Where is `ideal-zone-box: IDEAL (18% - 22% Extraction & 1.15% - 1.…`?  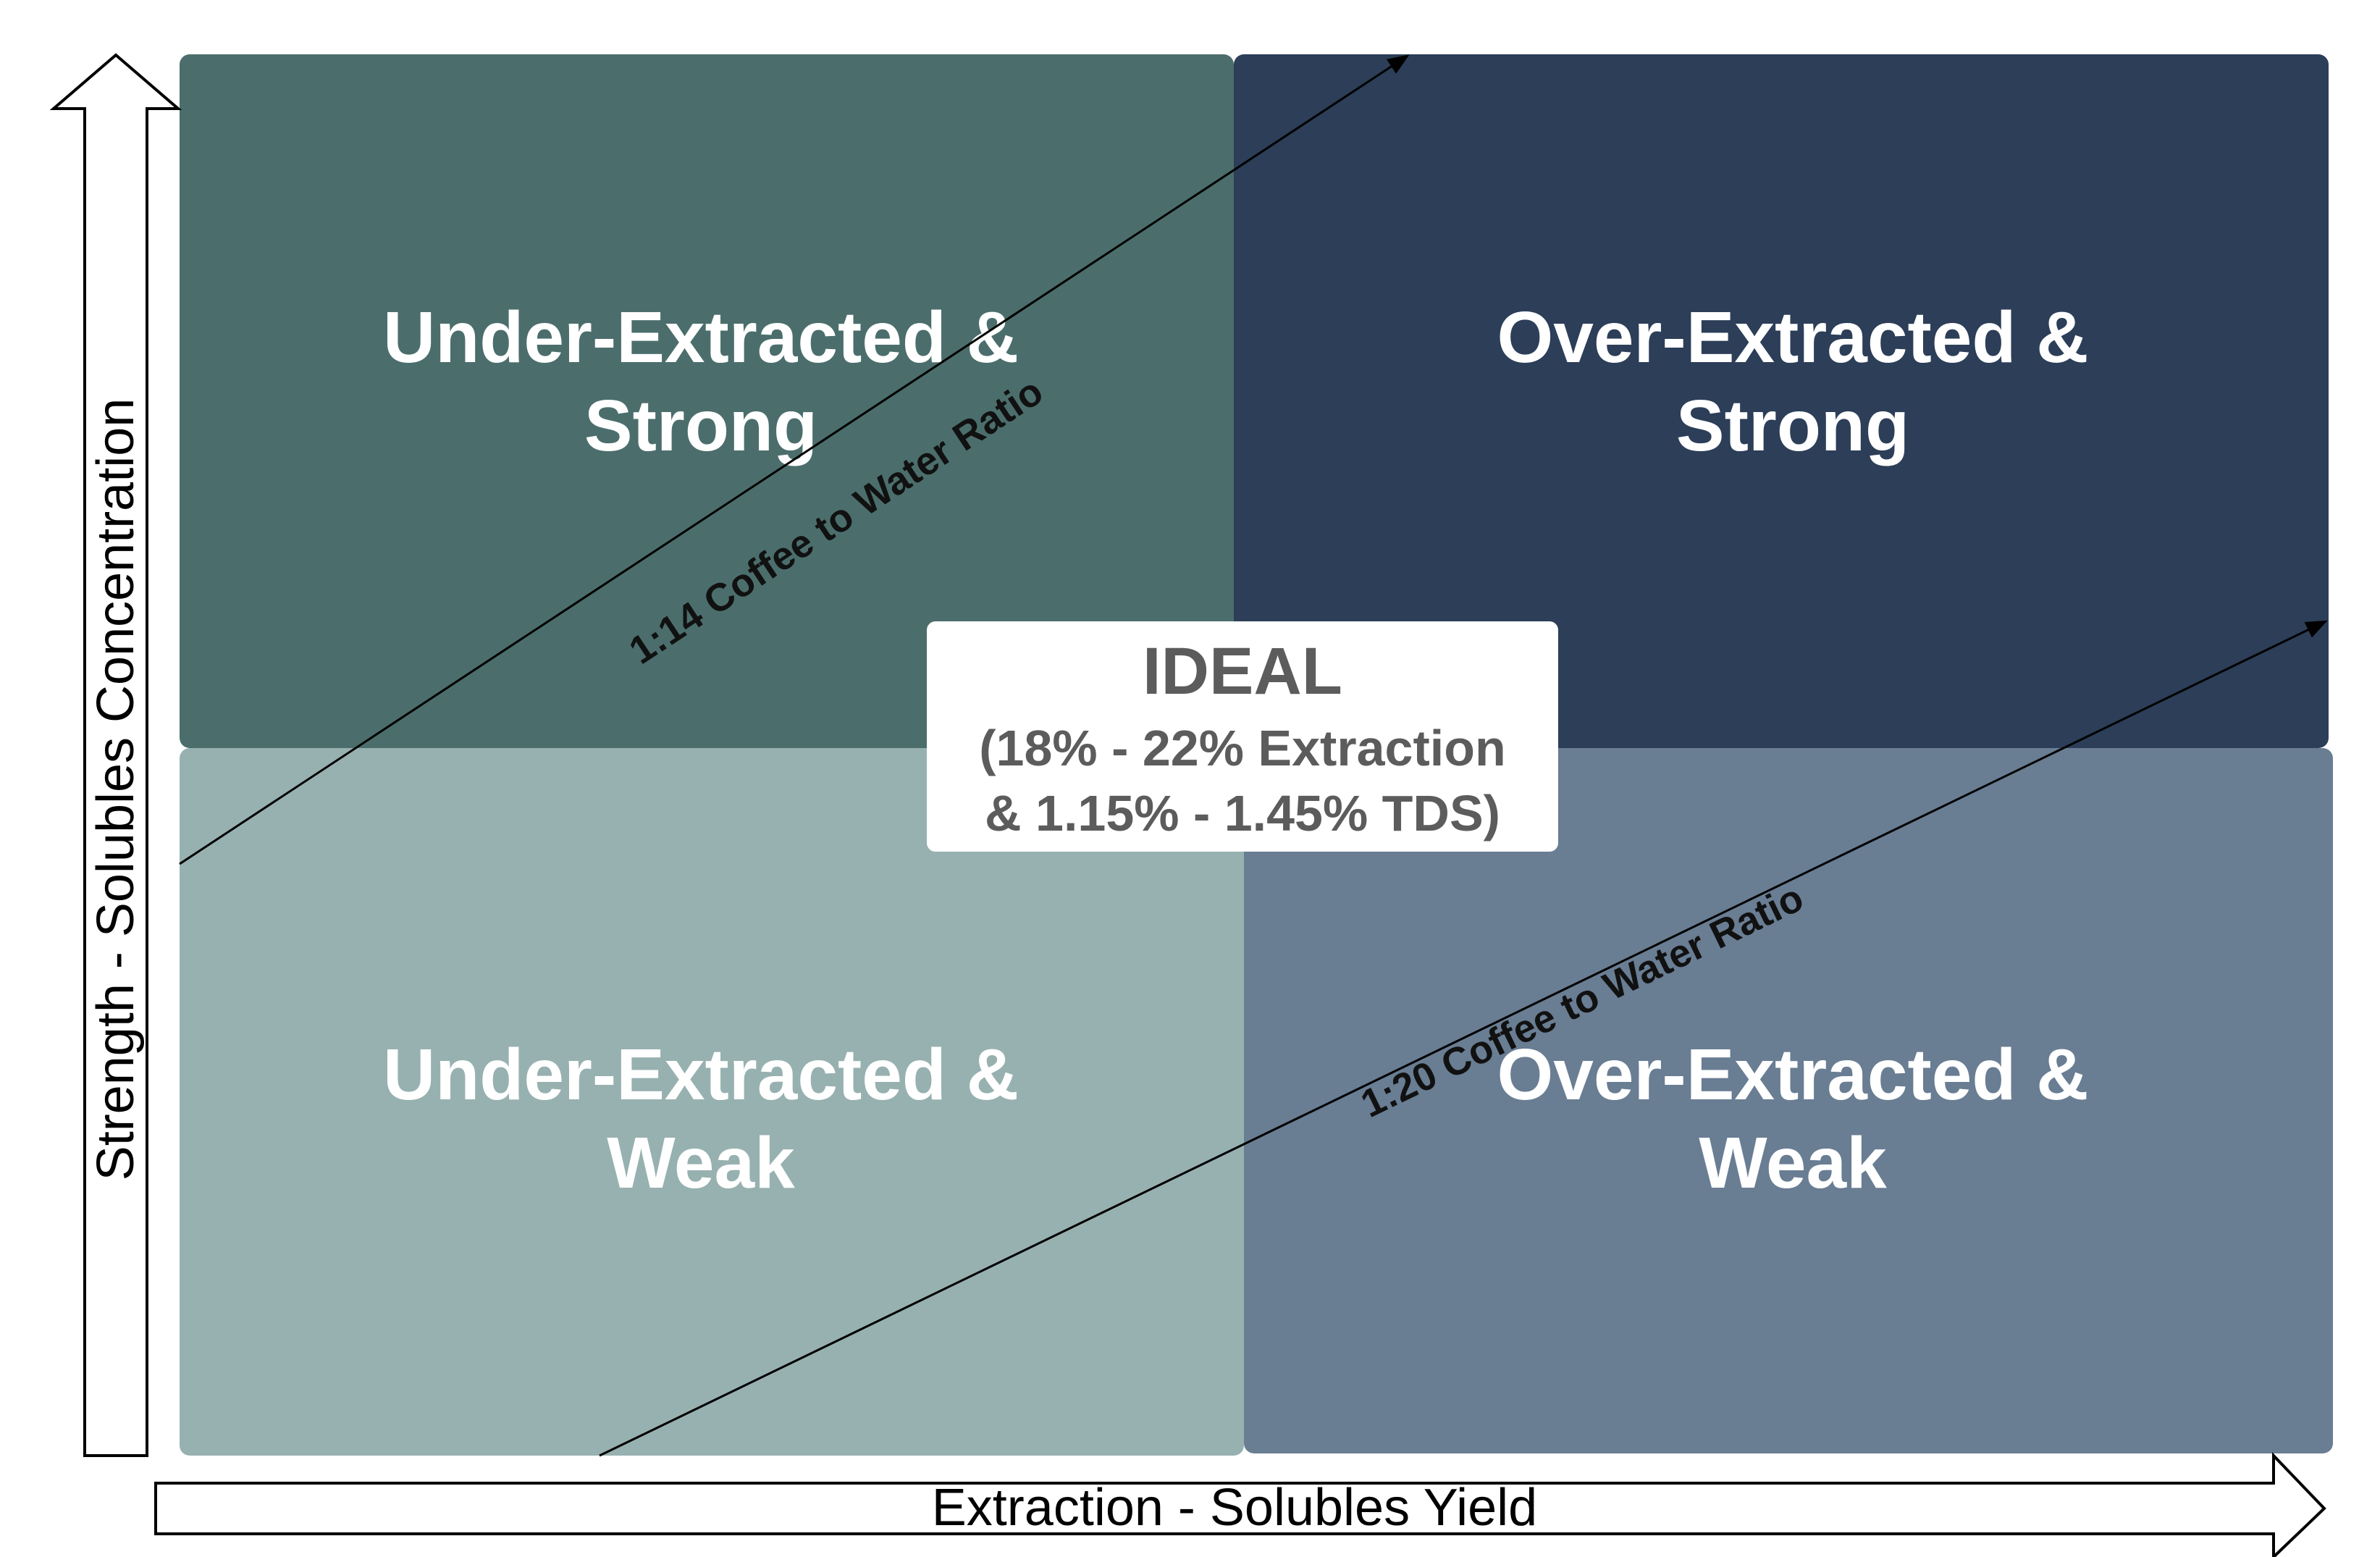
ideal-zone-box: IDEAL (18% - 22% Extraction & 1.15% - 1.… is located at coordinates (1242, 736).